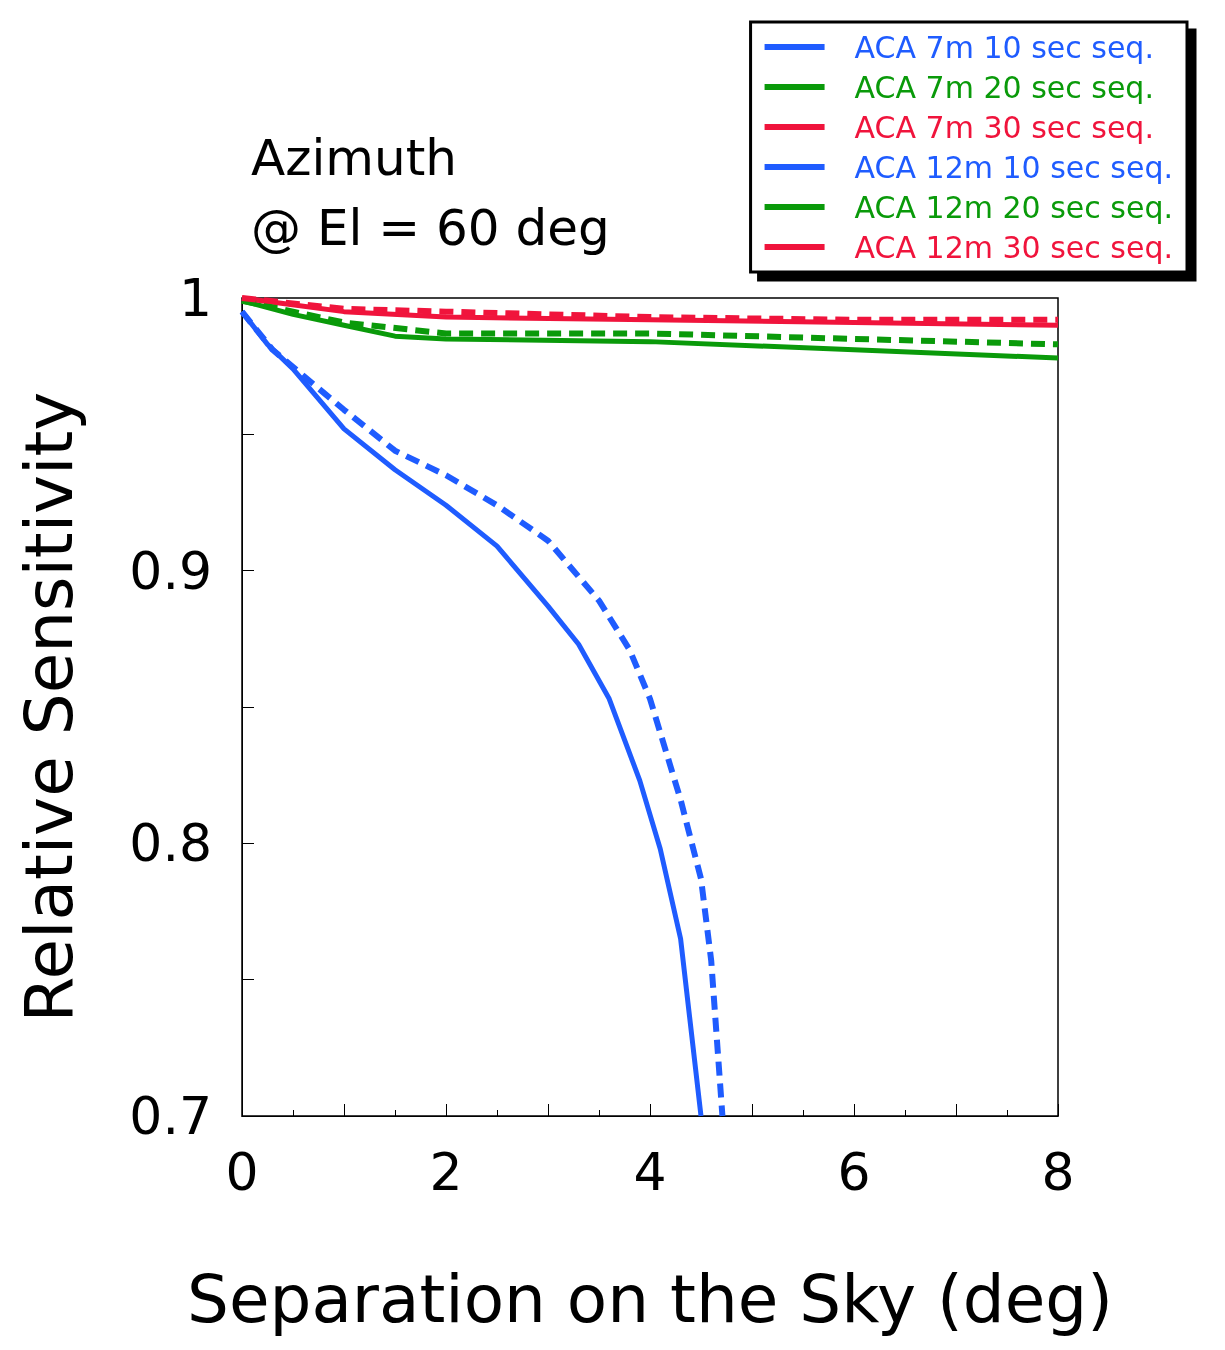 This screenshot has height=1350, width=1225. What do you see at coordinates (49, 707) in the screenshot?
I see `y-axis-title: Relative Sensitivity` at bounding box center [49, 707].